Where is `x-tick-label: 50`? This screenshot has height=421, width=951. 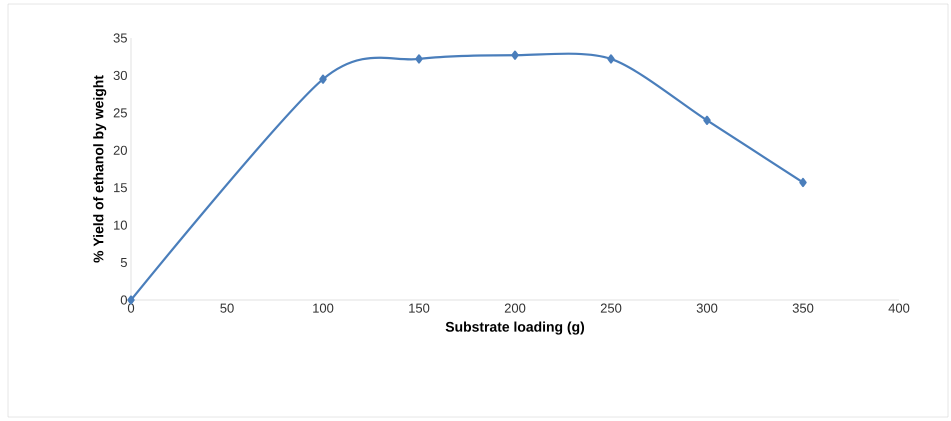 x-tick-label: 50 is located at coordinates (227, 308).